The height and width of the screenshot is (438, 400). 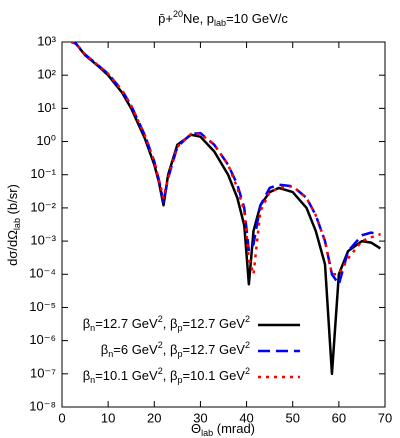 What do you see at coordinates (42, 273) in the screenshot?
I see `y-tick-label: 10⁻⁴` at bounding box center [42, 273].